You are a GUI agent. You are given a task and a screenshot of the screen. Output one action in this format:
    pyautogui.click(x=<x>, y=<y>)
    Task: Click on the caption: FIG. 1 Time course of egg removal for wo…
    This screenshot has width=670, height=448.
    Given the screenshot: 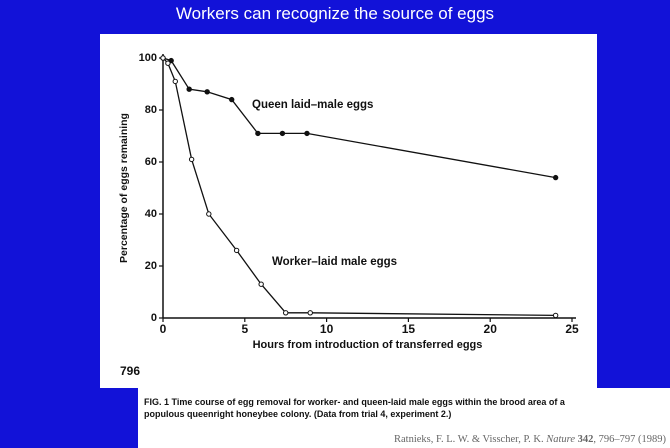 What is the action you would take?
    pyautogui.click(x=354, y=408)
    